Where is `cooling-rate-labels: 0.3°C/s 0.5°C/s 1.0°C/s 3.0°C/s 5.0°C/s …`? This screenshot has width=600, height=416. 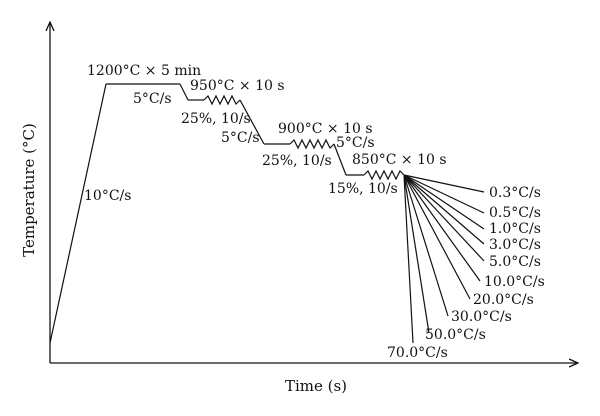 cooling-rate-labels: 0.3°C/s 0.5°C/s 1.0°C/s 3.0°C/s 5.0°C/s … is located at coordinates (466, 273).